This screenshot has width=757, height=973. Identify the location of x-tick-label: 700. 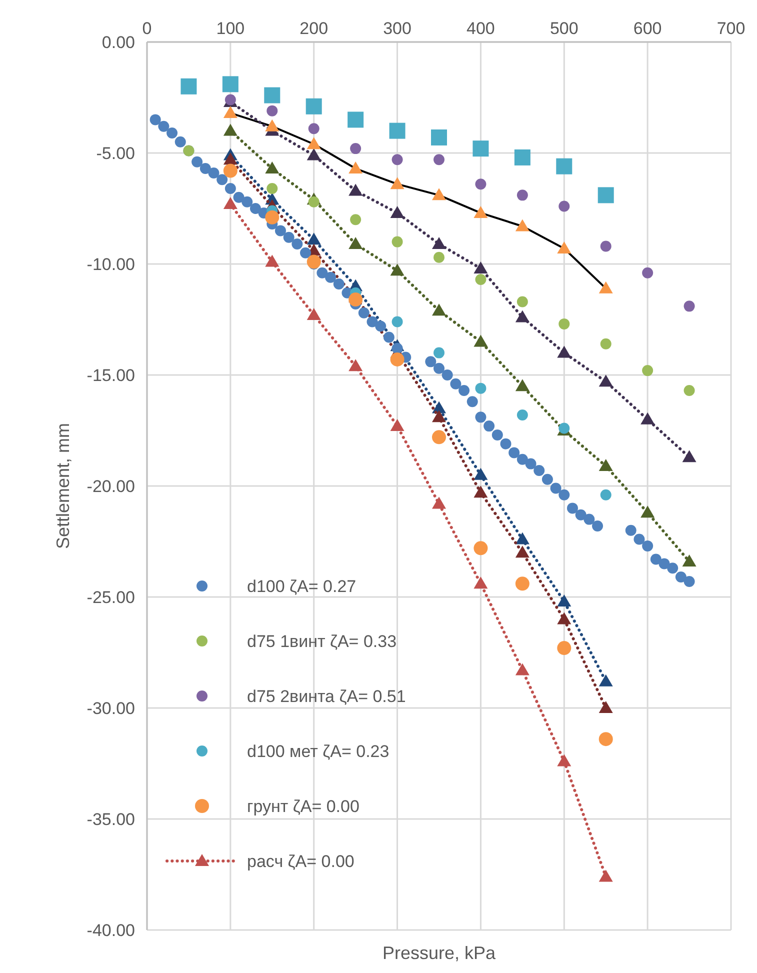
(731, 28).